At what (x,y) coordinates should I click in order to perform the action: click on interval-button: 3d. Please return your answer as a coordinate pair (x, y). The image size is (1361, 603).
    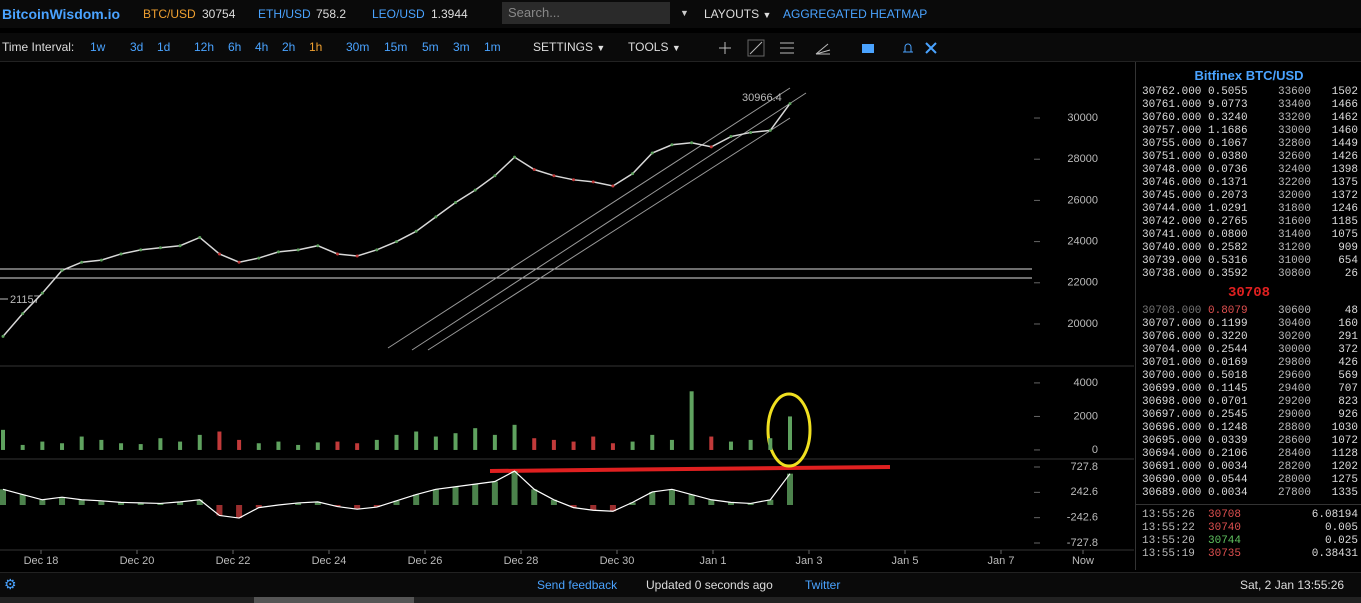
    Looking at the image, I should click on (137, 47).